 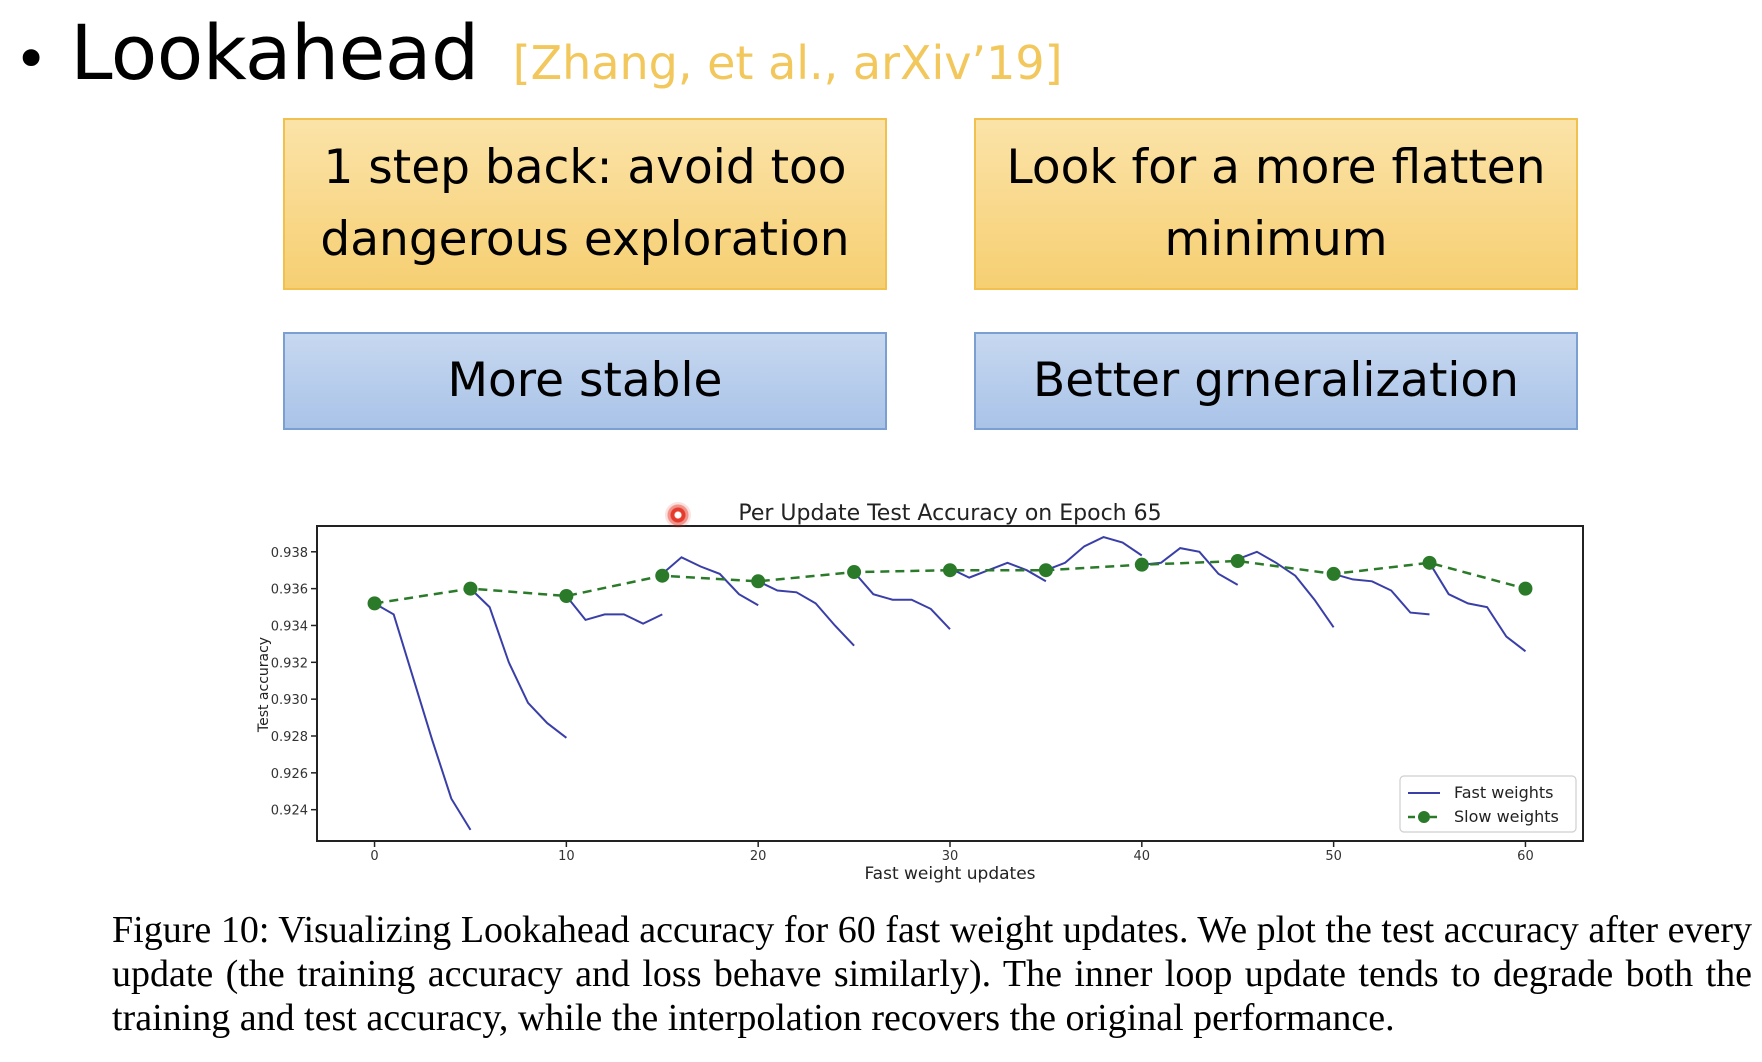 I want to click on slide-heading: • Lookahead [Zhang, et al., arXiv’19], so click(x=538, y=52).